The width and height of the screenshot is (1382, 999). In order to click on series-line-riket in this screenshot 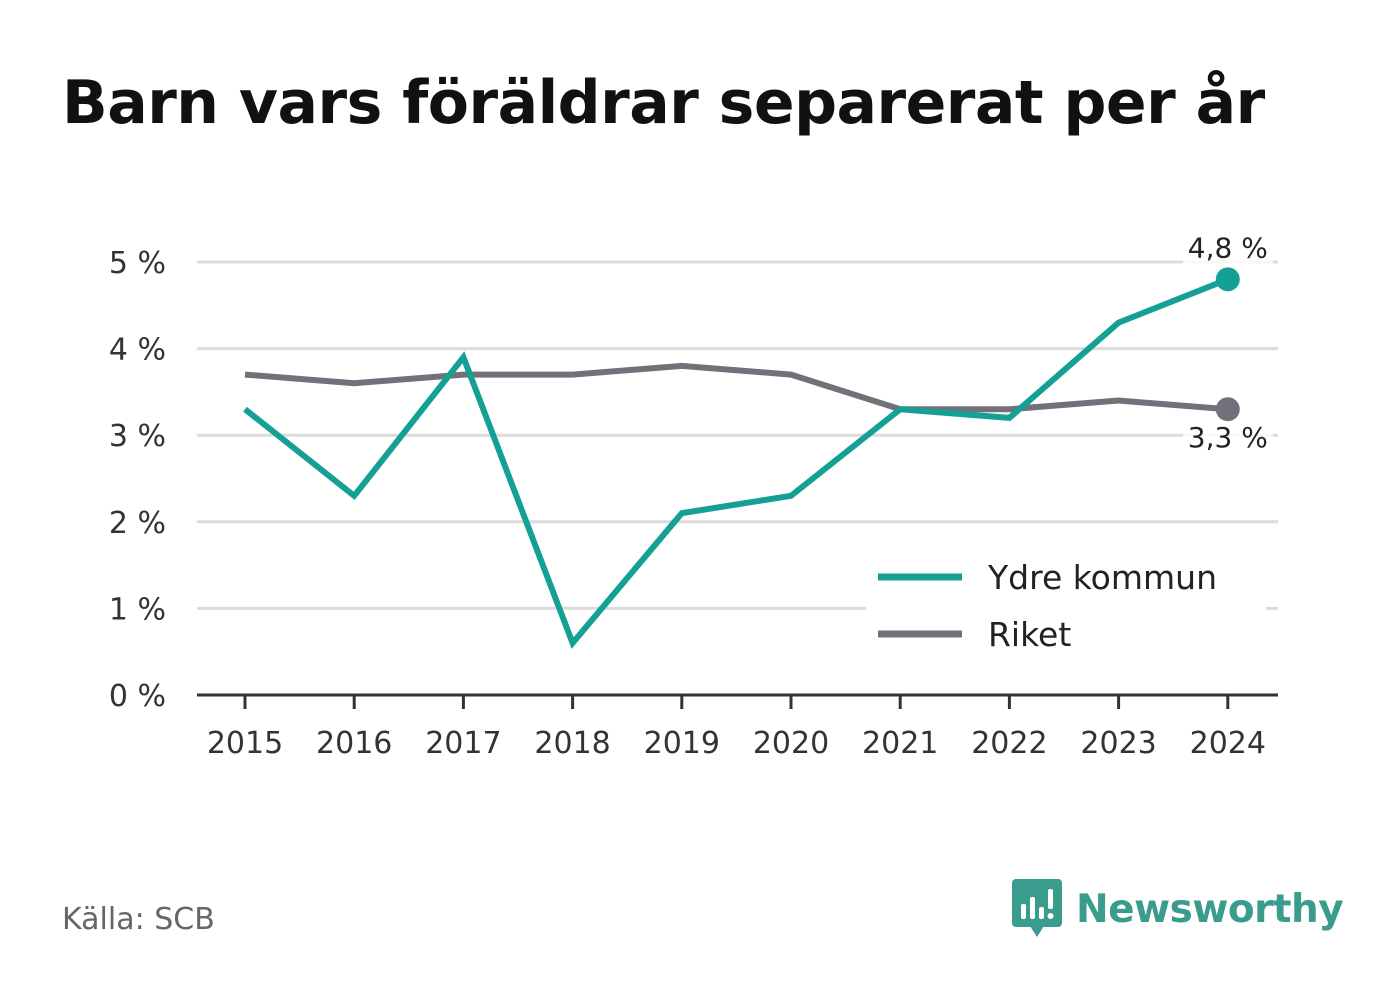, I will do `click(736, 387)`.